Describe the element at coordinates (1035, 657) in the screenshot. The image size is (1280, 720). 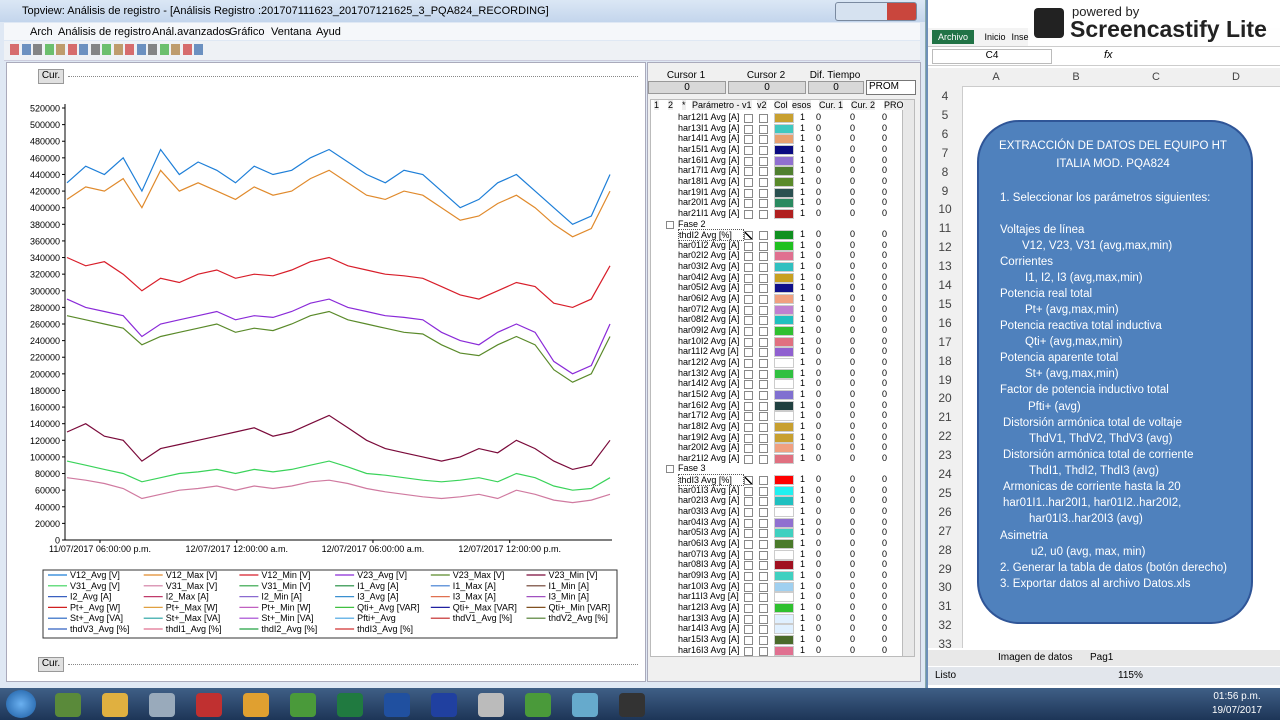
I see `sheet-tab: Imagen de datos` at that location.